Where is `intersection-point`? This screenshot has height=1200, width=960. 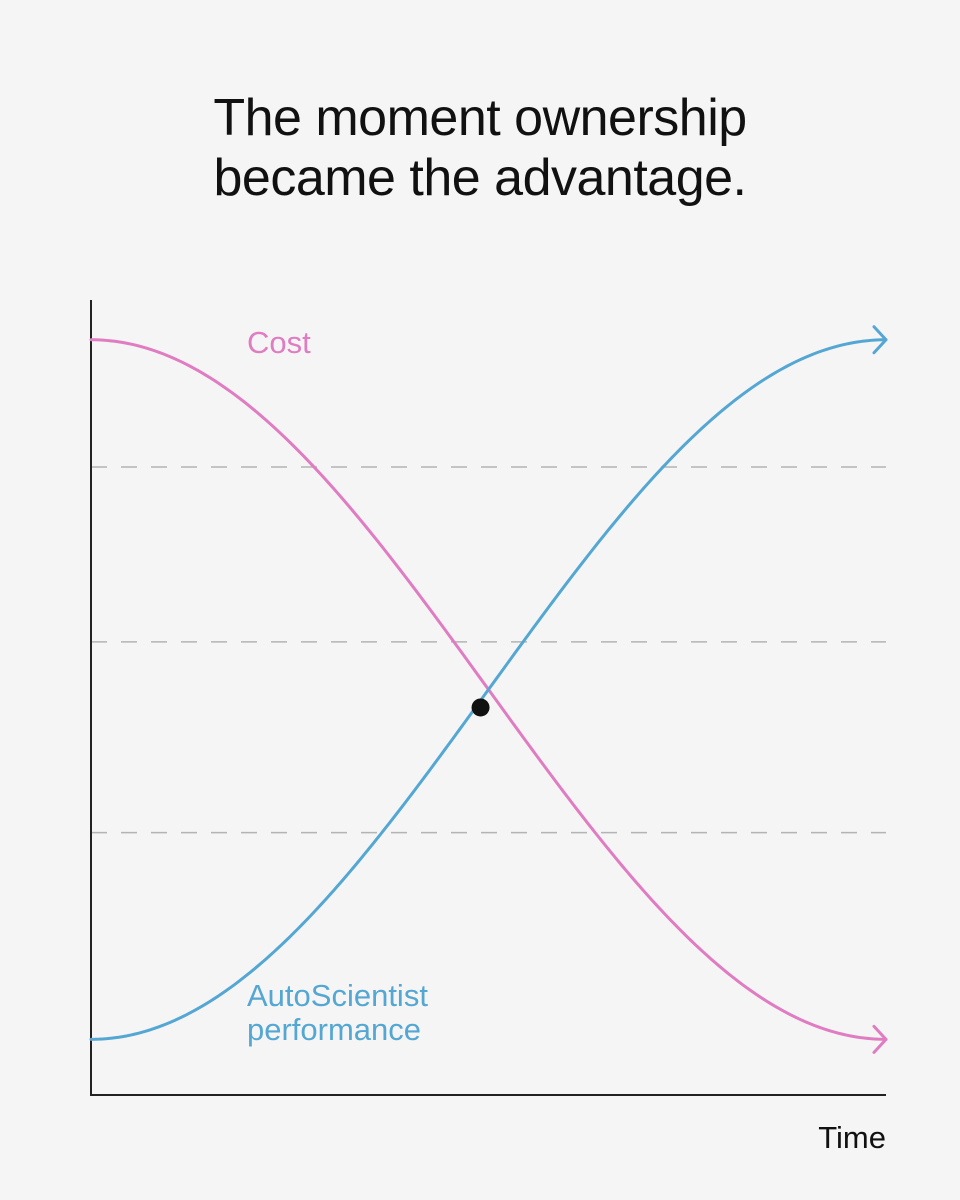
intersection-point is located at coordinates (480, 707).